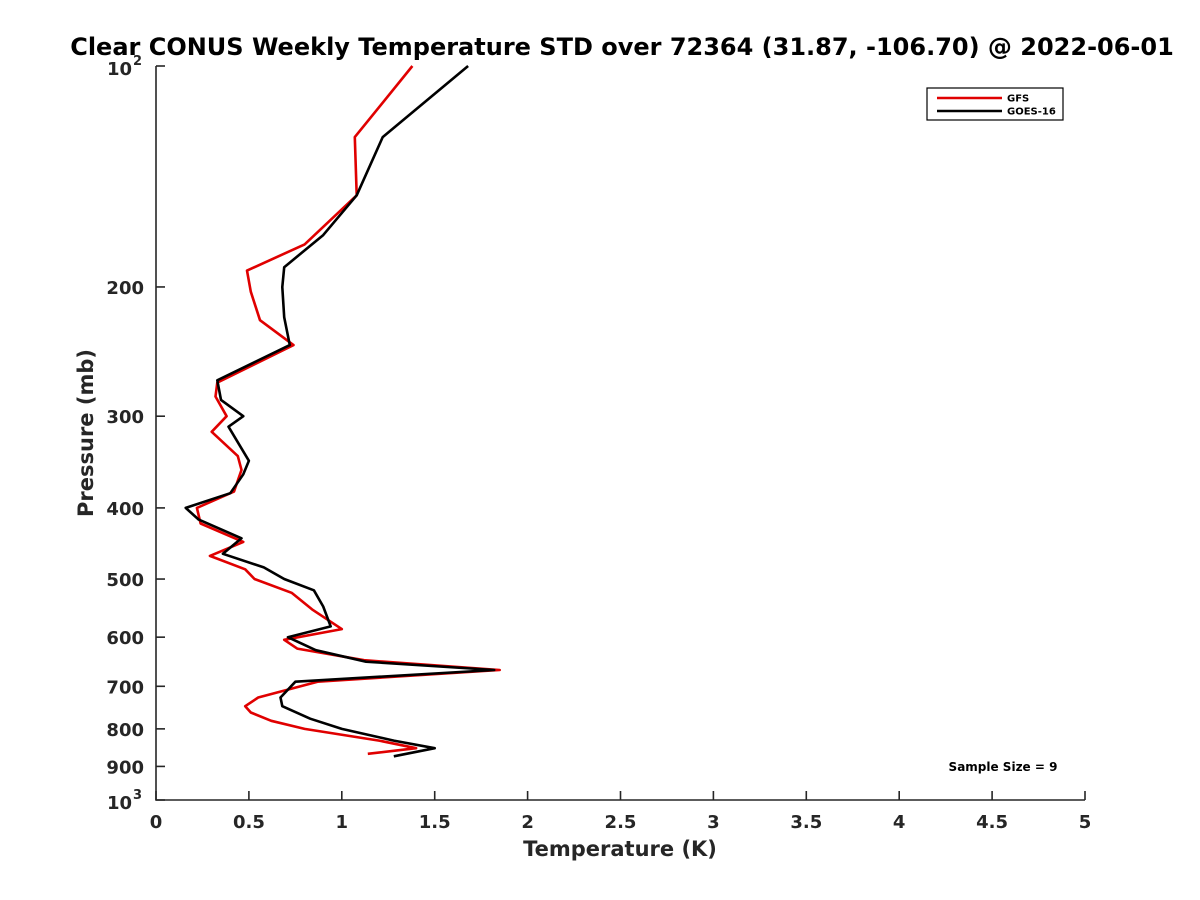 The height and width of the screenshot is (900, 1200). What do you see at coordinates (125, 288) in the screenshot?
I see `y-tick-label: 200` at bounding box center [125, 288].